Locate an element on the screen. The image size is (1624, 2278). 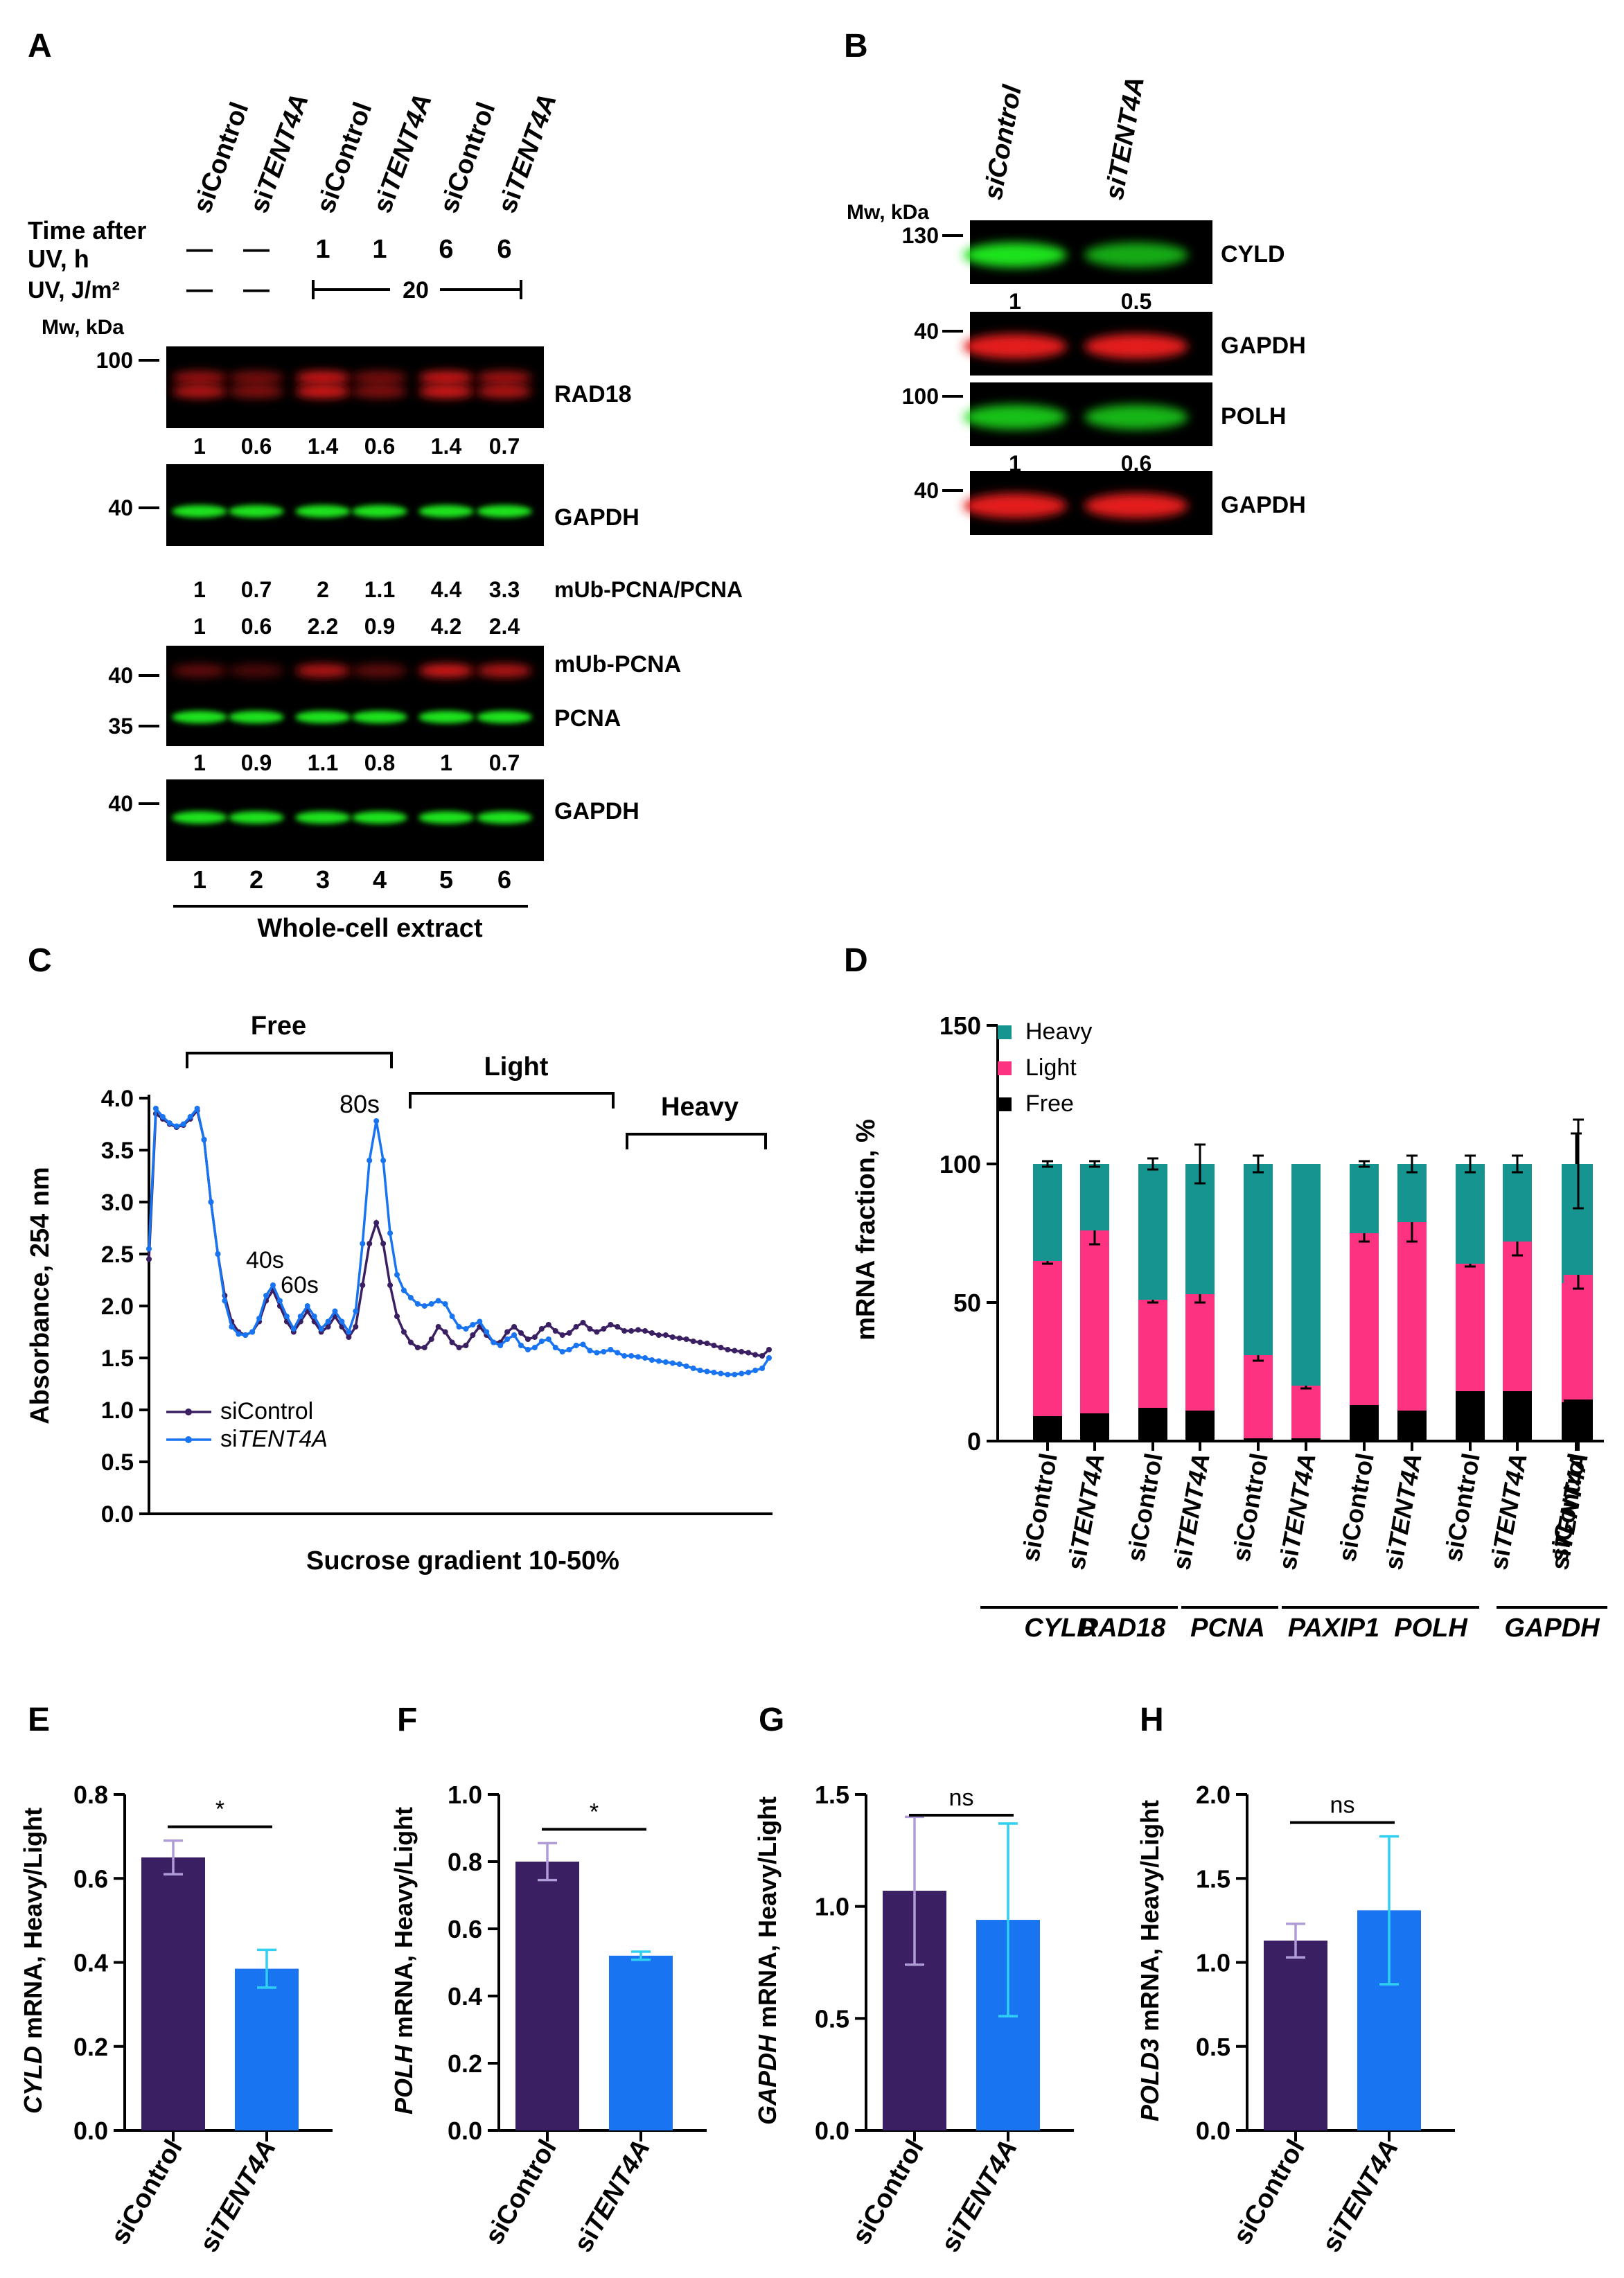
time-value: 6 is located at coordinates (504, 249).